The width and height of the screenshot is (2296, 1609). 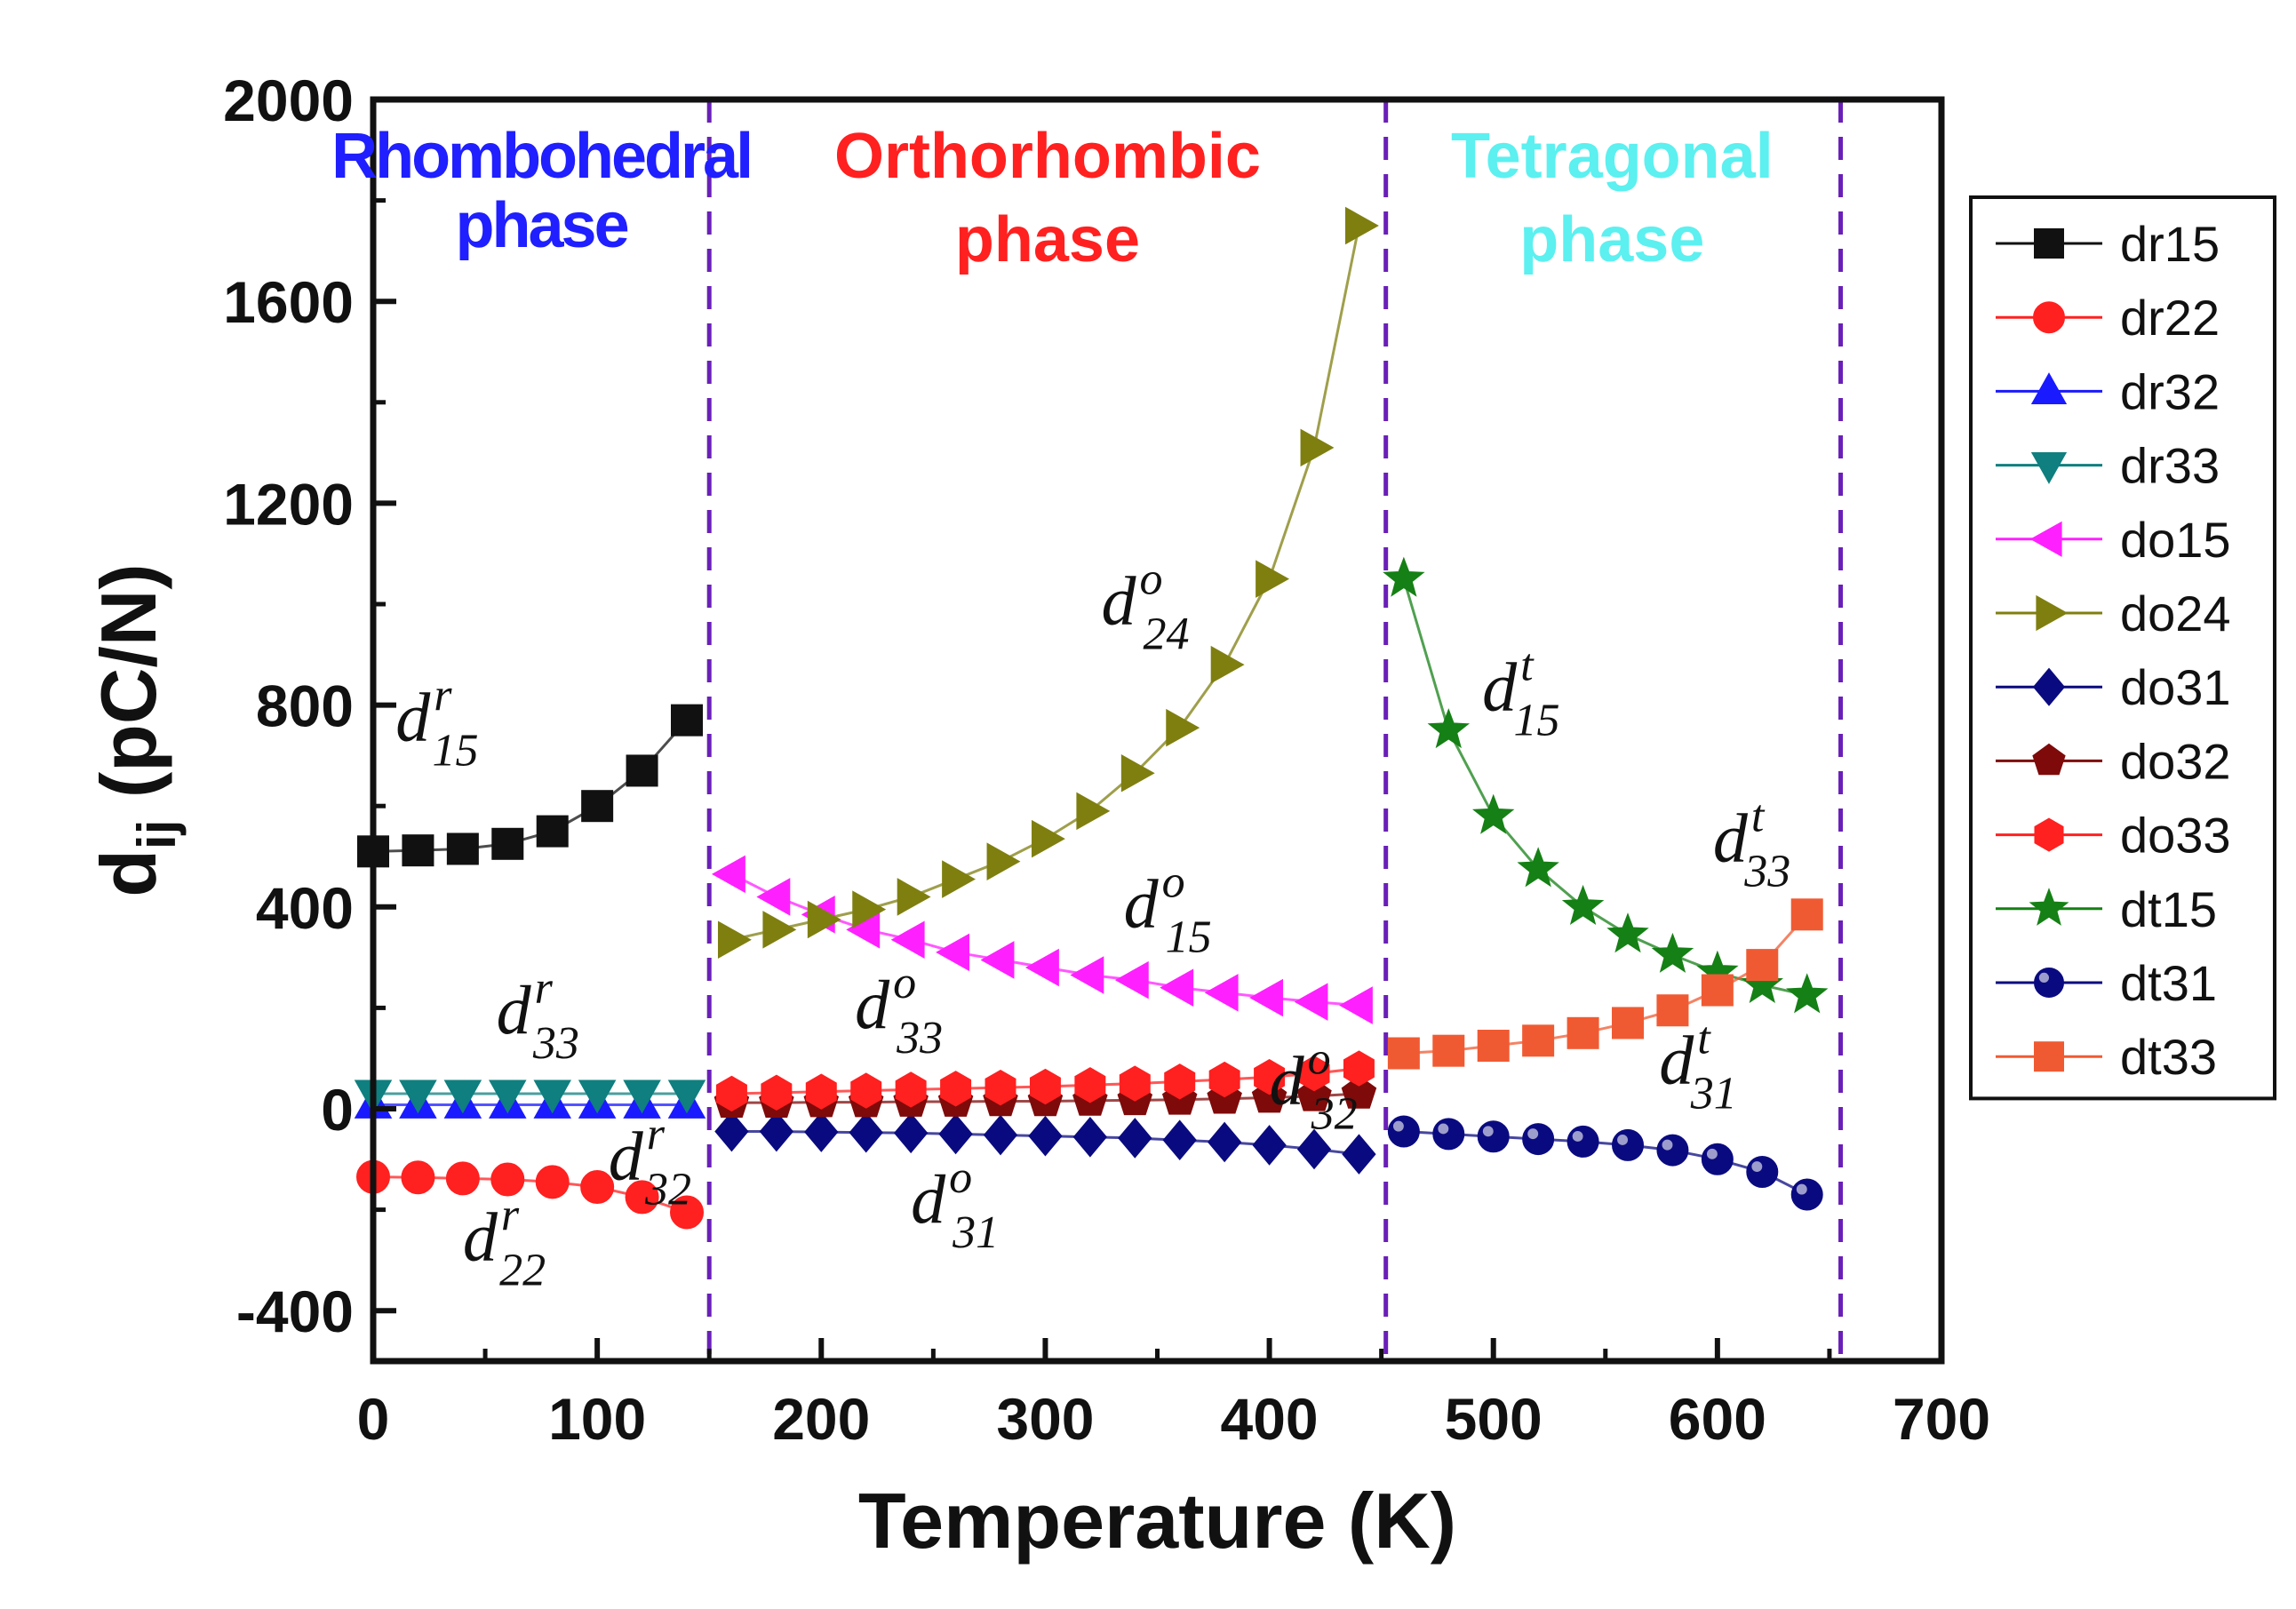 What do you see at coordinates (1145, 607) in the screenshot?
I see `annotation-label: do 24` at bounding box center [1145, 607].